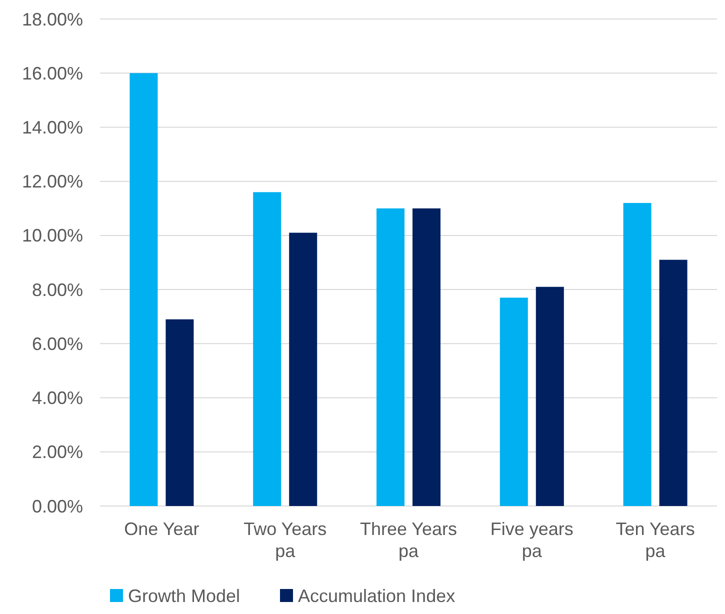 The image size is (725, 614). What do you see at coordinates (52, 128) in the screenshot?
I see `y-tick-label: 14.00%` at bounding box center [52, 128].